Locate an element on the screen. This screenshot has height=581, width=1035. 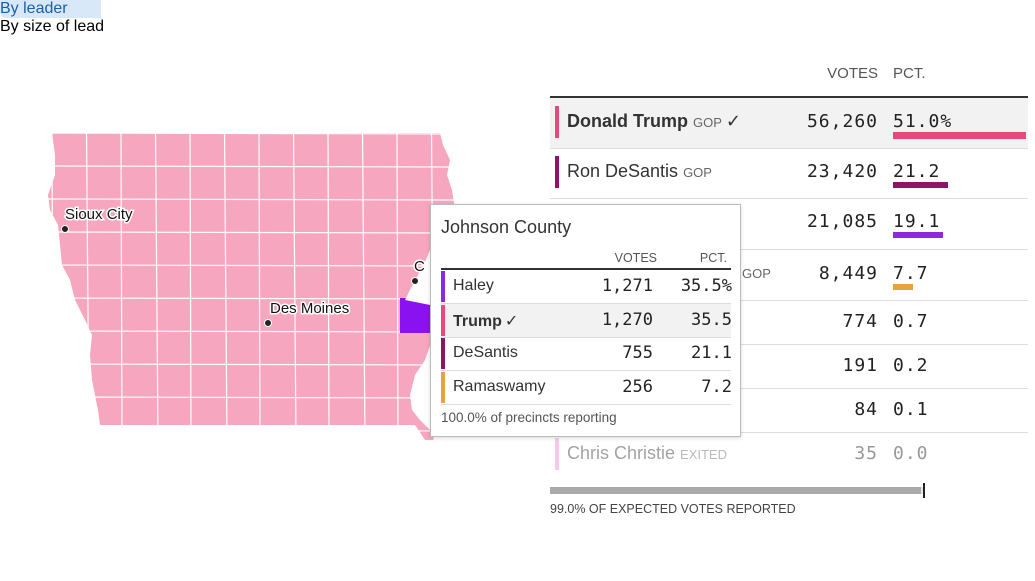
candidate: Trump ✓ is located at coordinates (485, 321).